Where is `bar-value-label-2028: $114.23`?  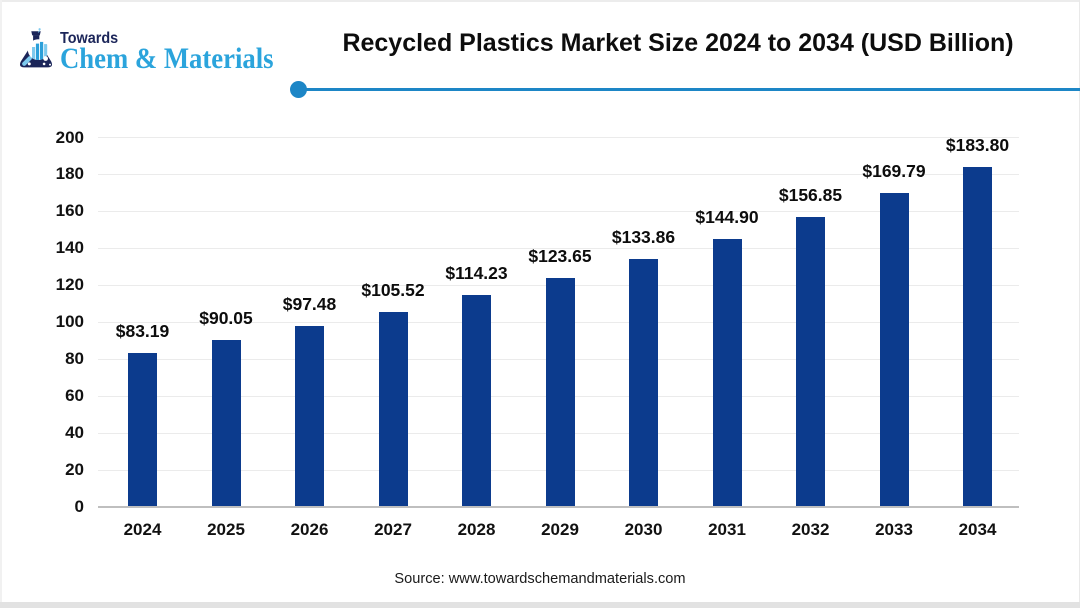
bar-value-label-2028: $114.23 is located at coordinates (476, 273).